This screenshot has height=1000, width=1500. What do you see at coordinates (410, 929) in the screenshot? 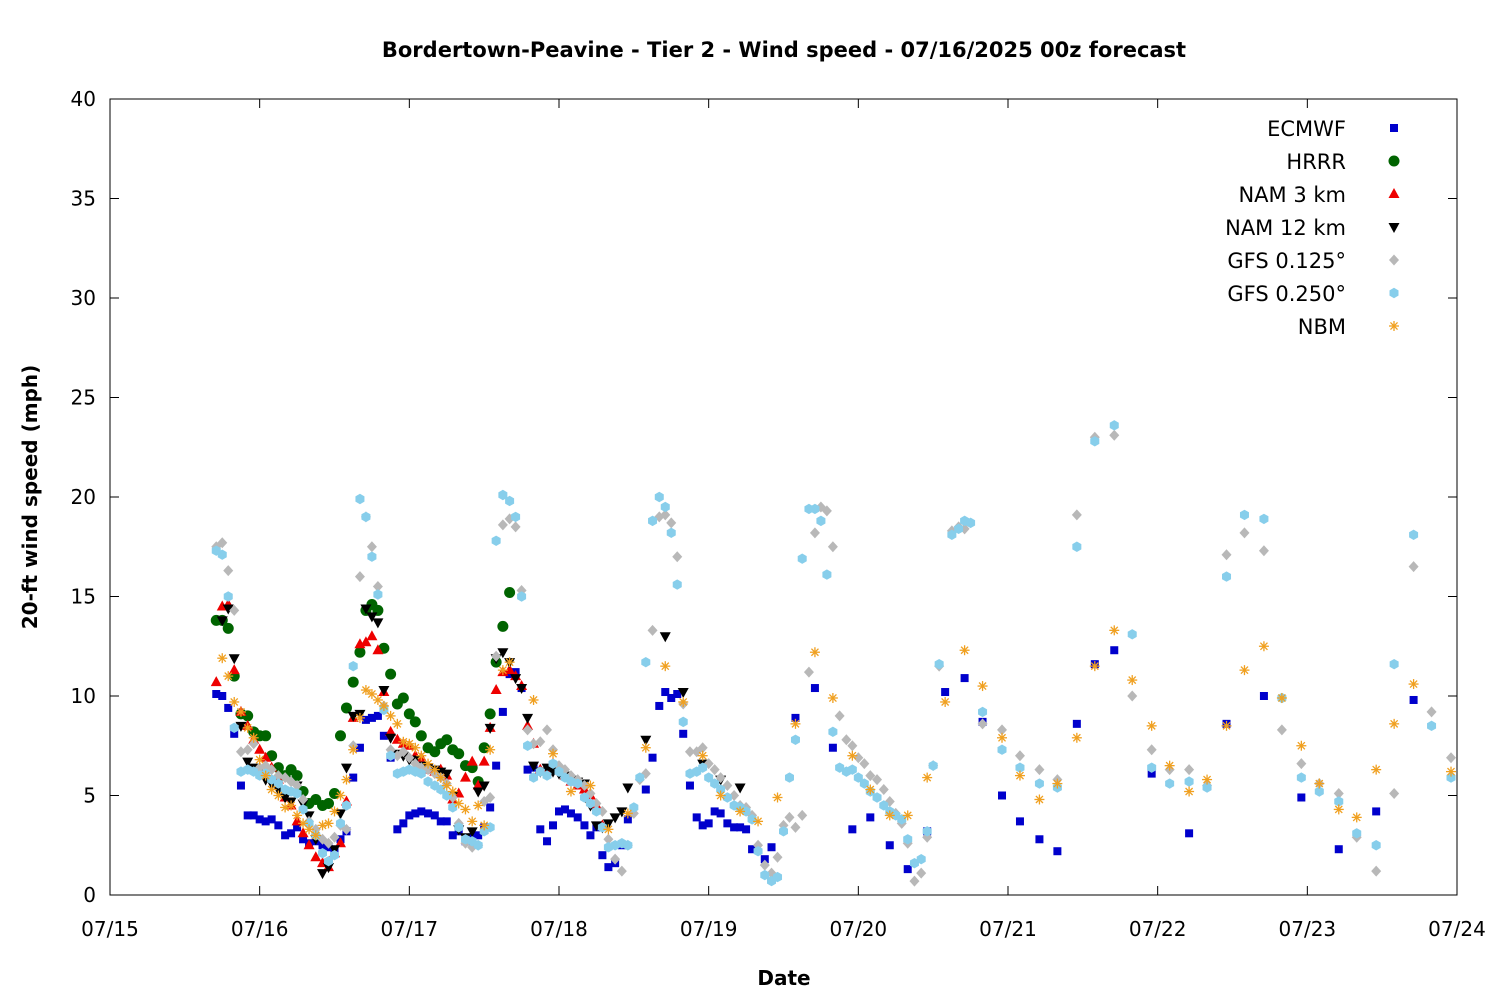
I see `x-tick-label: 07/17` at bounding box center [410, 929].